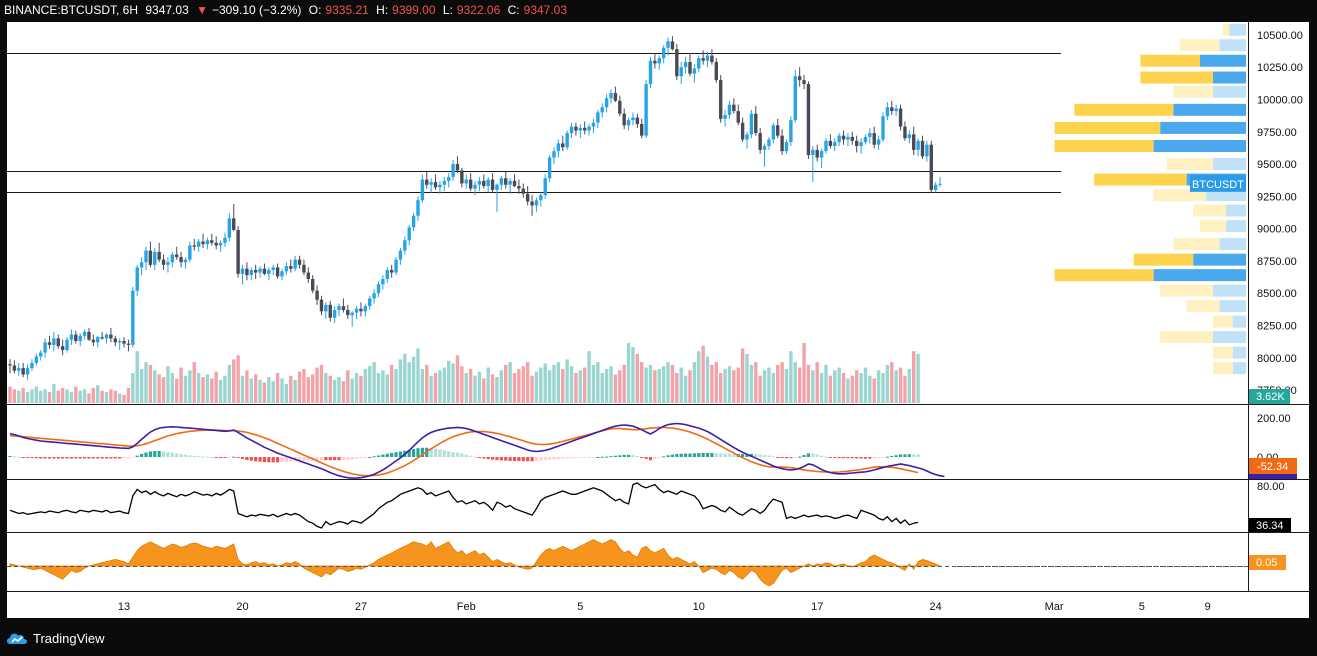 Image resolution: width=1317 pixels, height=656 pixels. What do you see at coordinates (1278, 213) in the screenshot?
I see `price-axis` at bounding box center [1278, 213].